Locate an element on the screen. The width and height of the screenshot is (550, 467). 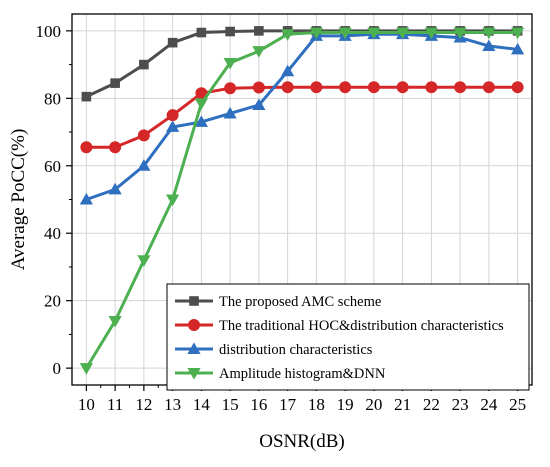
legend-item-1: The proposed AMC scheme is located at coordinates (278, 302).